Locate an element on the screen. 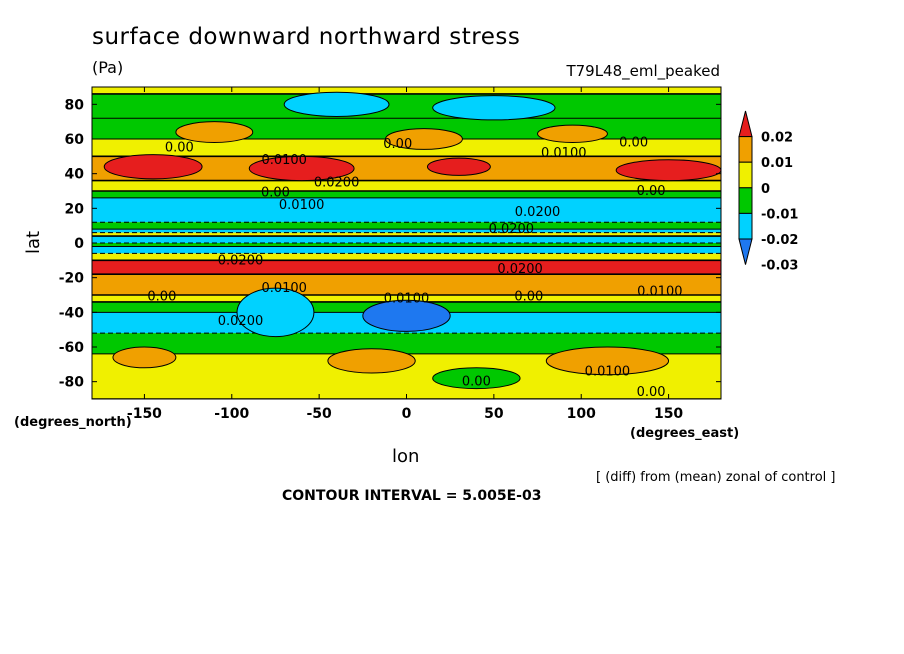  x-tick-label: -100 is located at coordinates (231, 414).